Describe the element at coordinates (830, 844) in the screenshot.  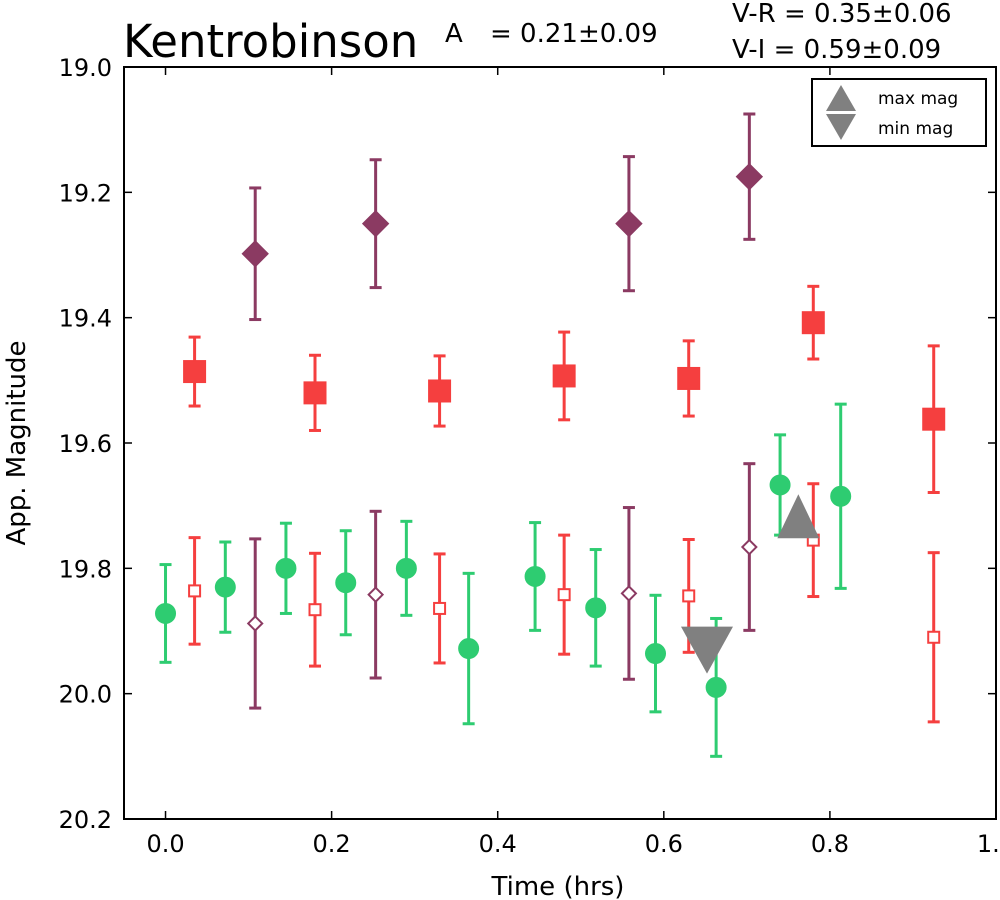
I see `x-tick-label: 0.8` at that location.